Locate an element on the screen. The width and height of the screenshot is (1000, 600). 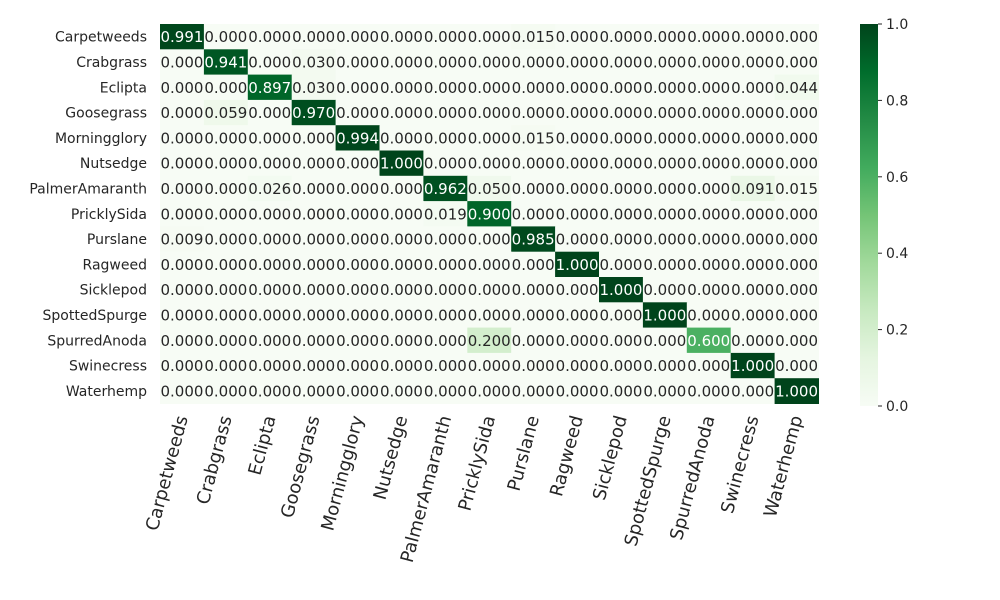
colorbar-tick-label: 0.0 is located at coordinates (897, 407).